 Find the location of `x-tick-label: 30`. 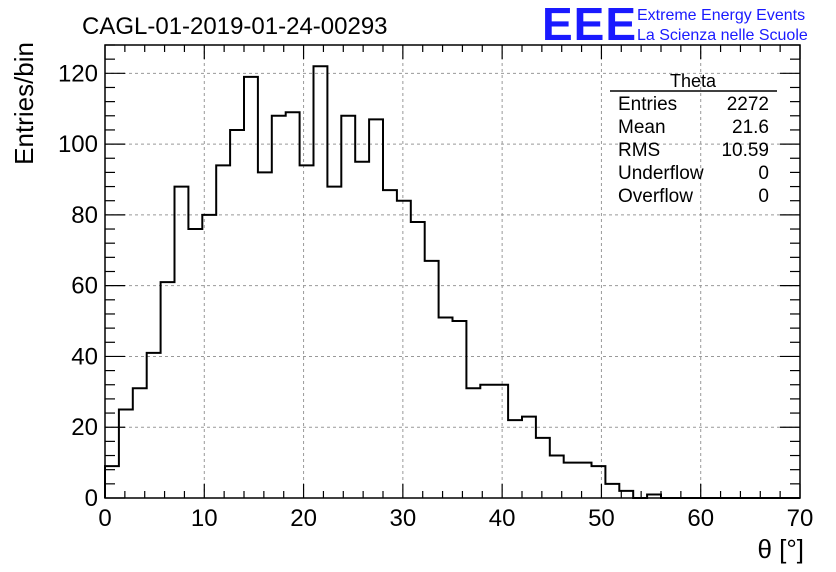

x-tick-label: 30 is located at coordinates (403, 518).